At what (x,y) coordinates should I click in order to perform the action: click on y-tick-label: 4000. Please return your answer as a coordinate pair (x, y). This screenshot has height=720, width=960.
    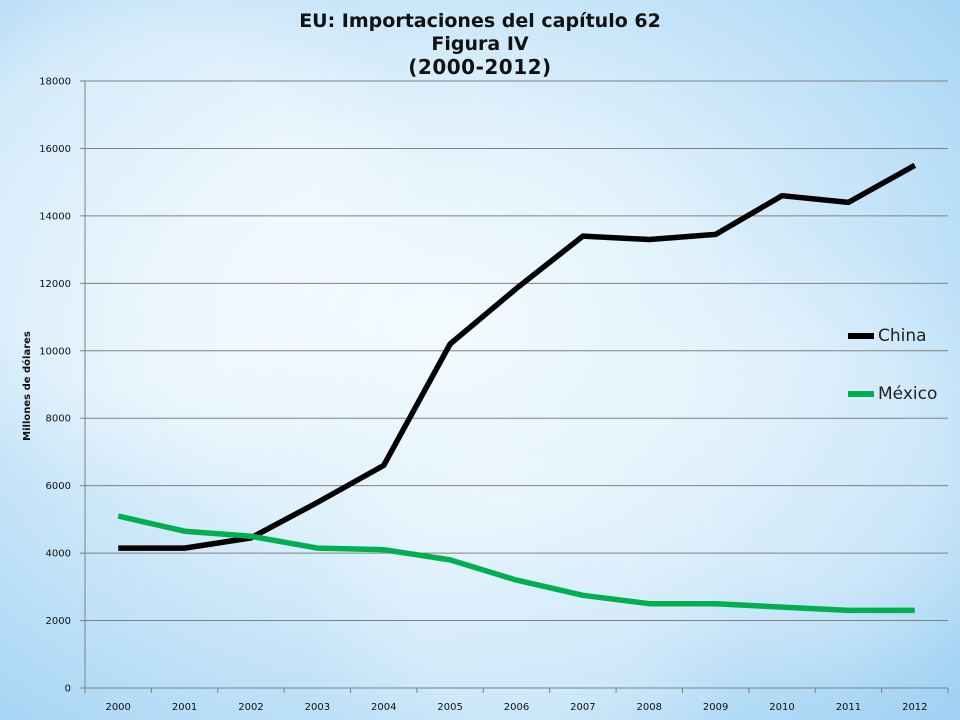
    Looking at the image, I should click on (58, 554).